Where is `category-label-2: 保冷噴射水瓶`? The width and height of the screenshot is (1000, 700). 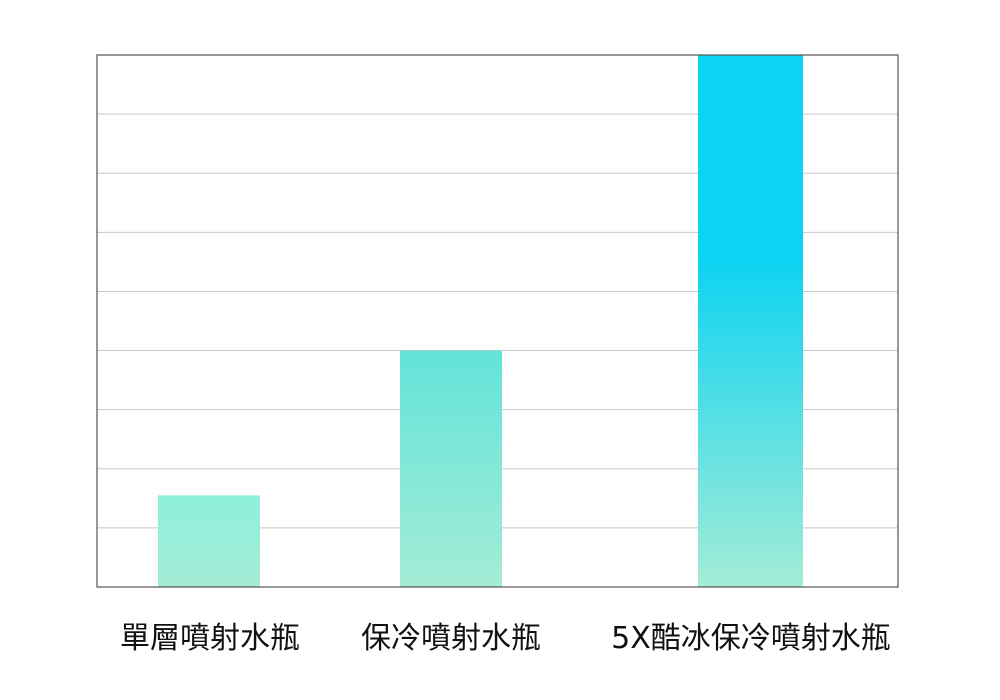 category-label-2: 保冷噴射水瓶 is located at coordinates (451, 638).